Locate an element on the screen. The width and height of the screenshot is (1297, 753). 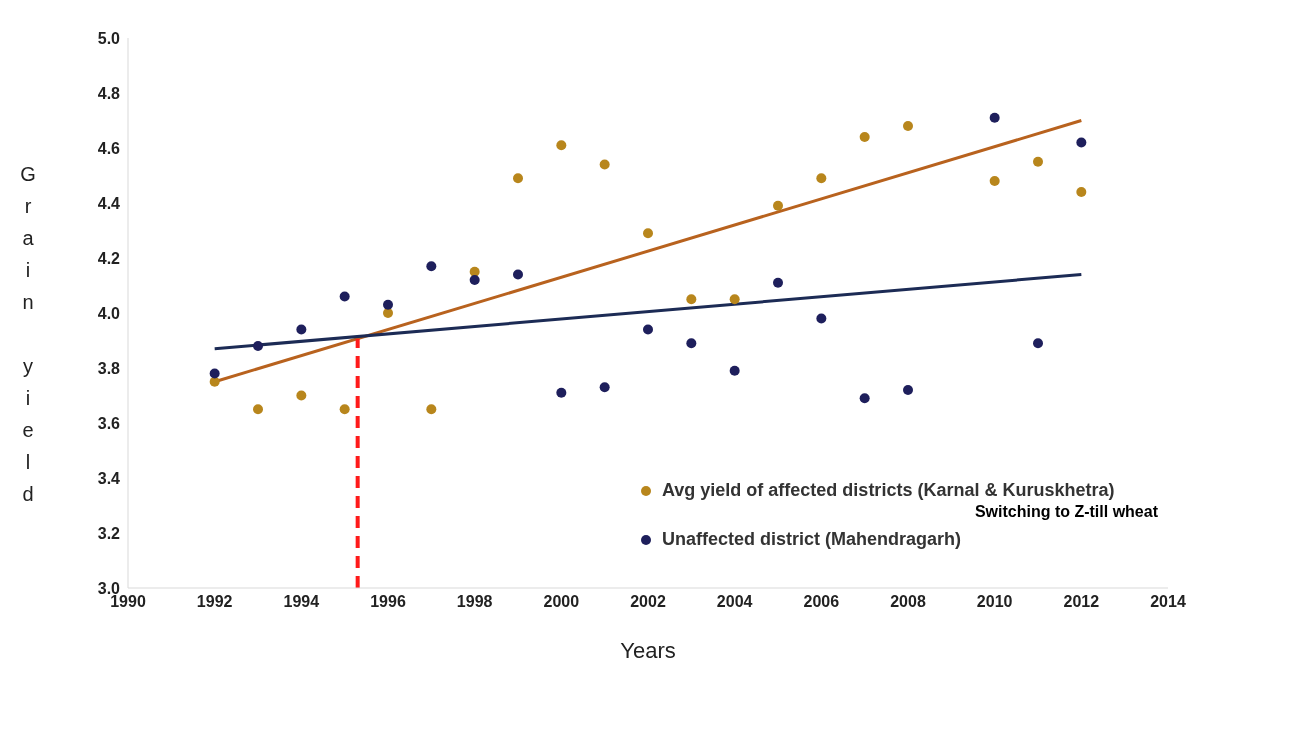
y-tick-label: 3.2 is located at coordinates (109, 533).